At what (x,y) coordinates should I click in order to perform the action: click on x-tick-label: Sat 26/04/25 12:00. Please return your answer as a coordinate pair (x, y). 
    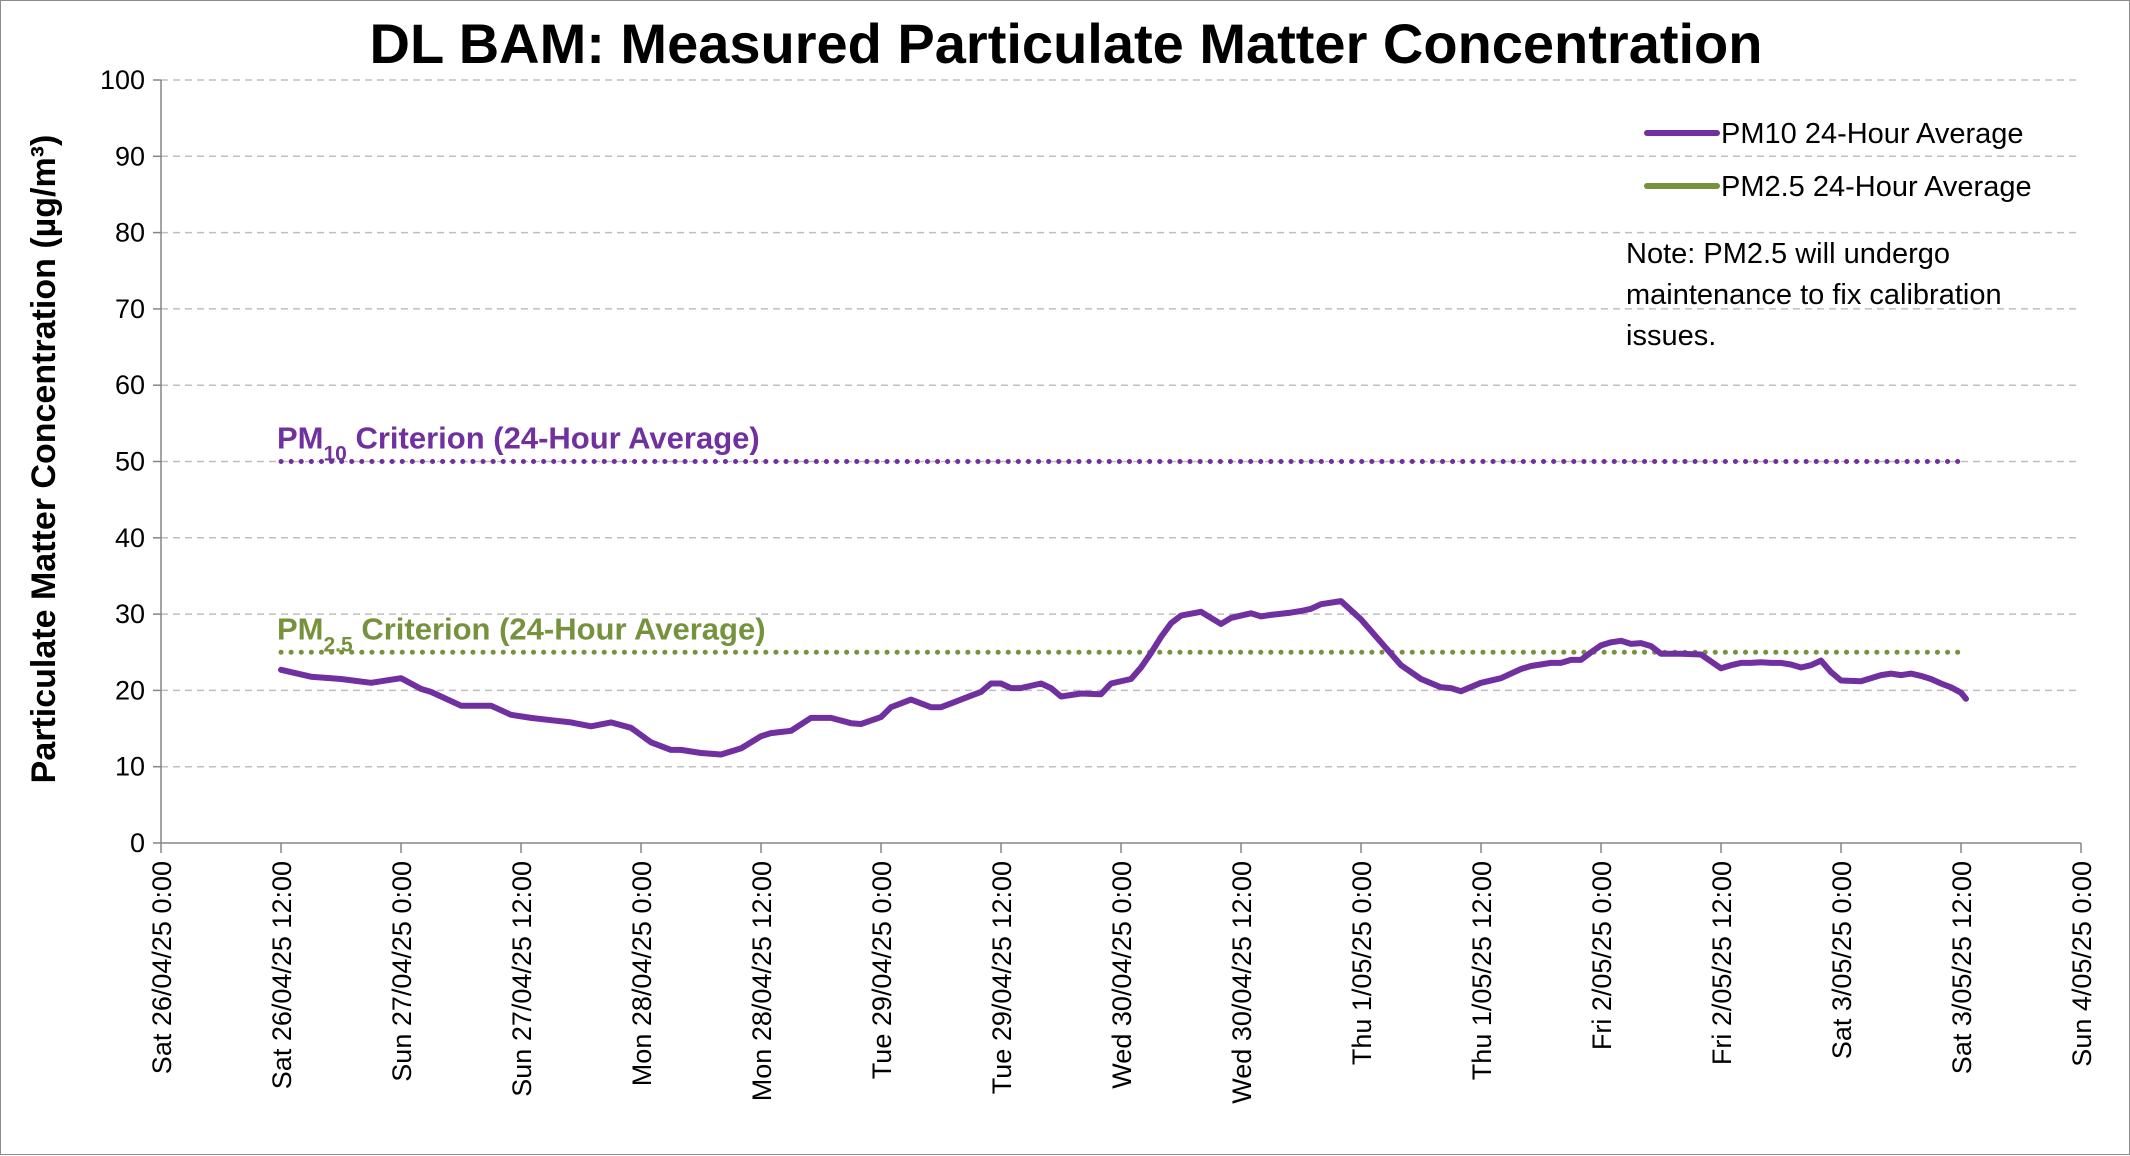
    Looking at the image, I should click on (282, 975).